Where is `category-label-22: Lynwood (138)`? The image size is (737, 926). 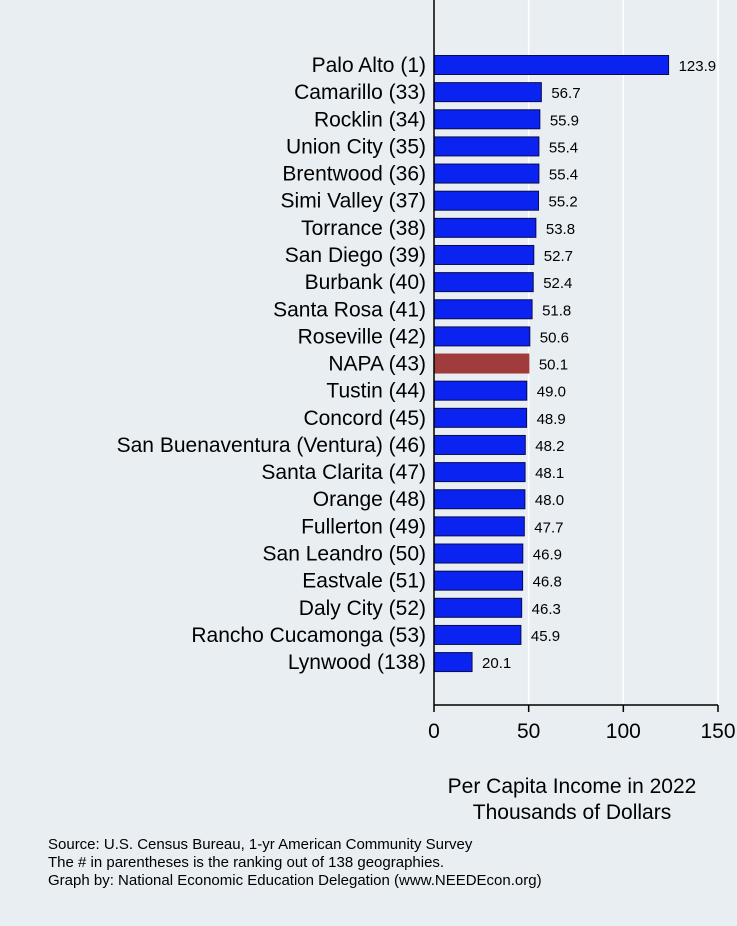 category-label-22: Lynwood (138) is located at coordinates (357, 662).